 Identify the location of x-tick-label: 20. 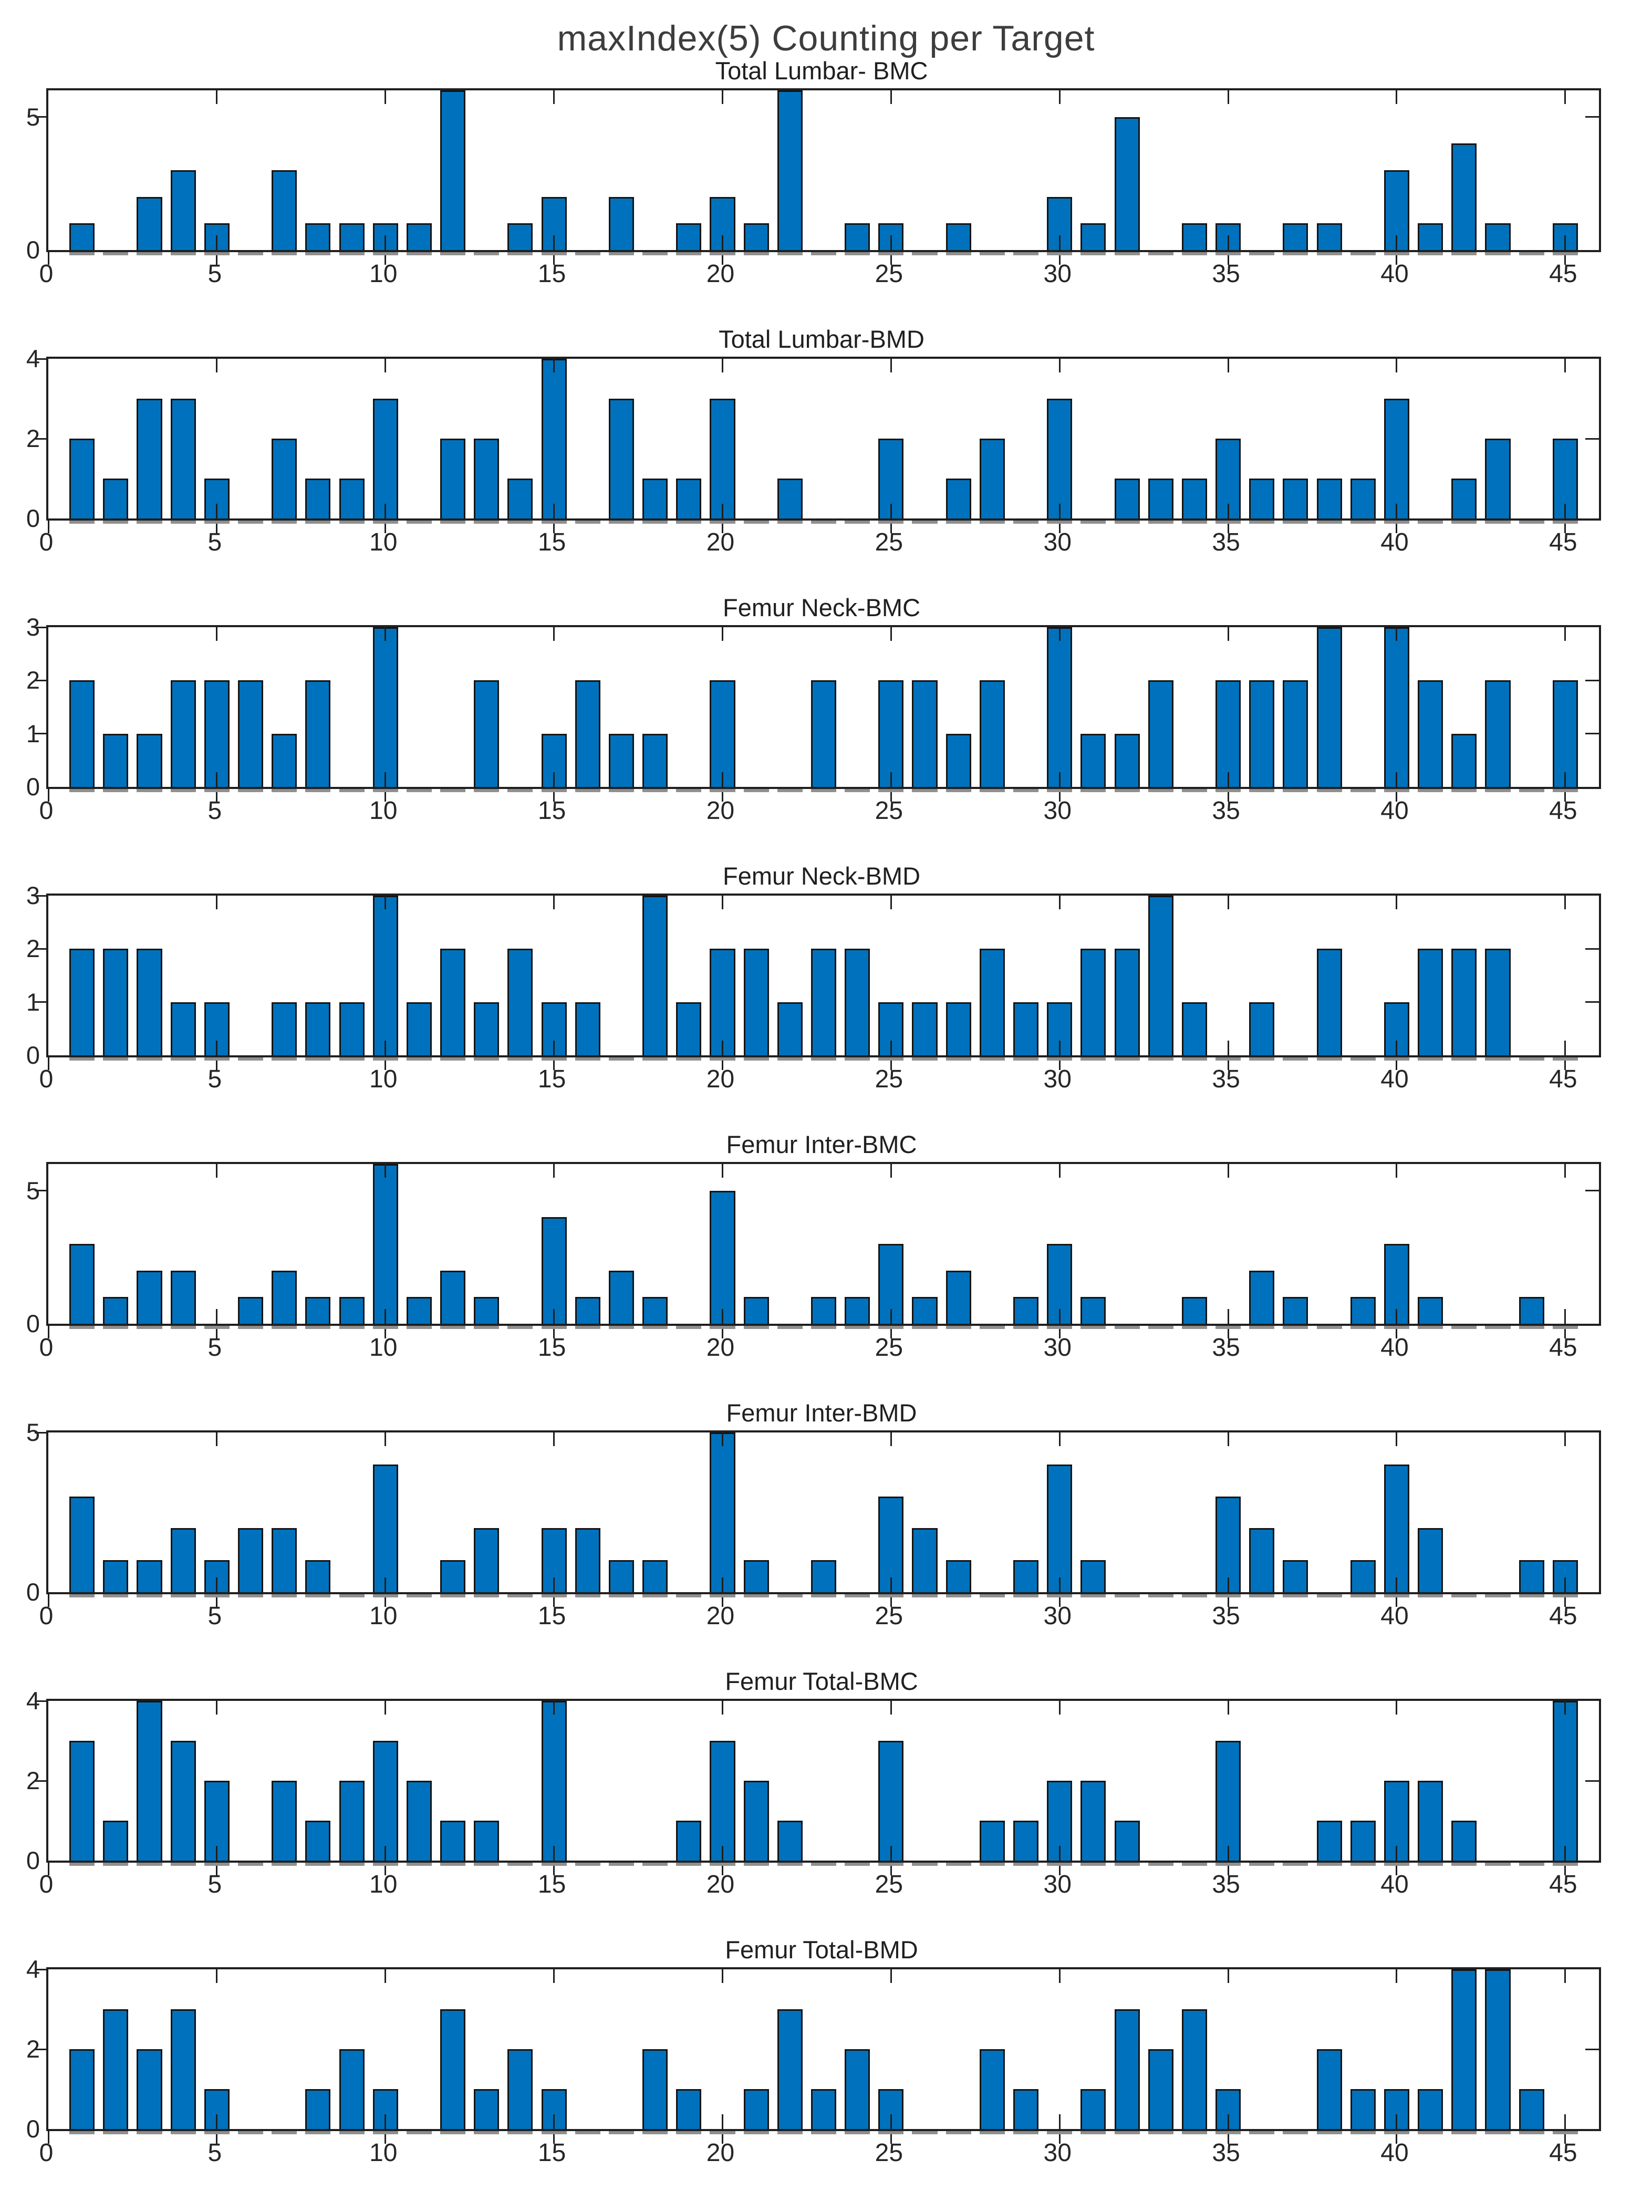
(720, 1079).